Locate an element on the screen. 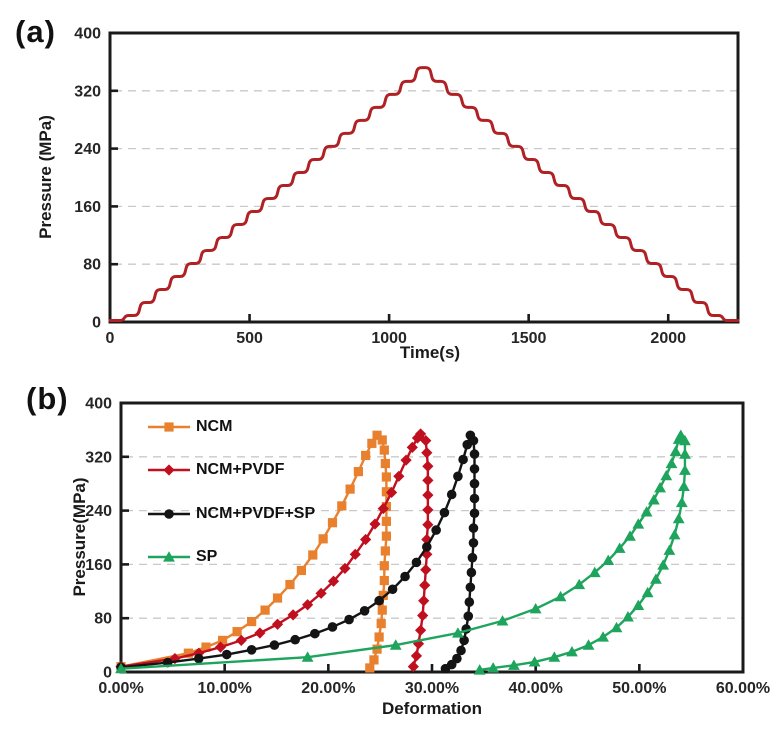 The width and height of the screenshot is (780, 746). chart-a-x-axis-title: Time(s) is located at coordinates (430, 352).